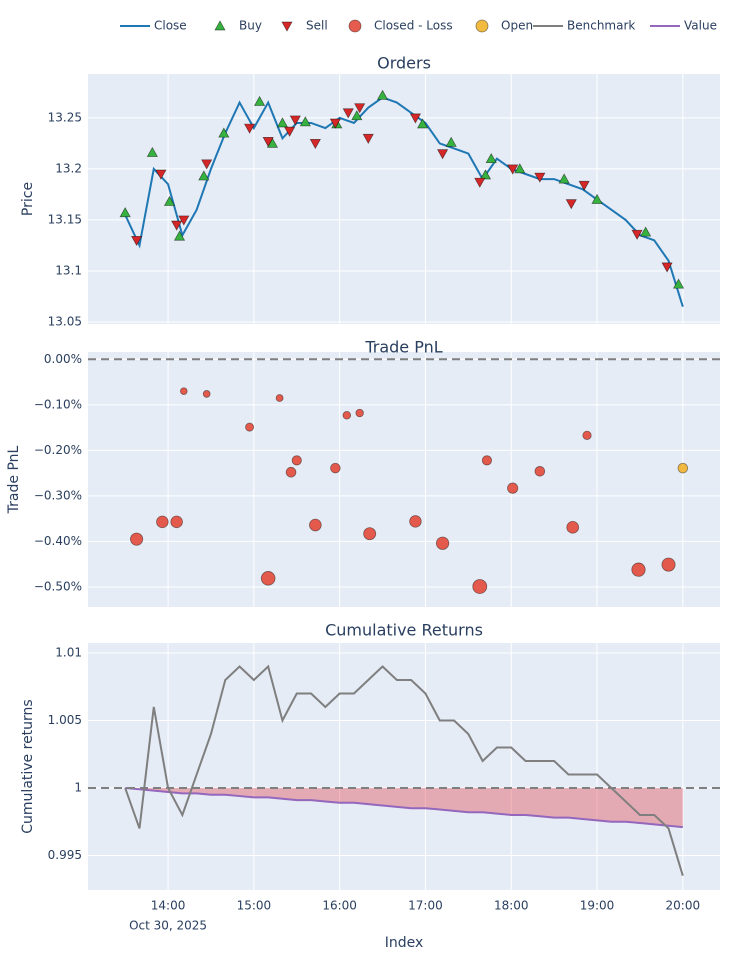 This screenshot has height=960, width=750. Describe the element at coordinates (28, 199) in the screenshot. I see `y-axis-title: Price` at that location.